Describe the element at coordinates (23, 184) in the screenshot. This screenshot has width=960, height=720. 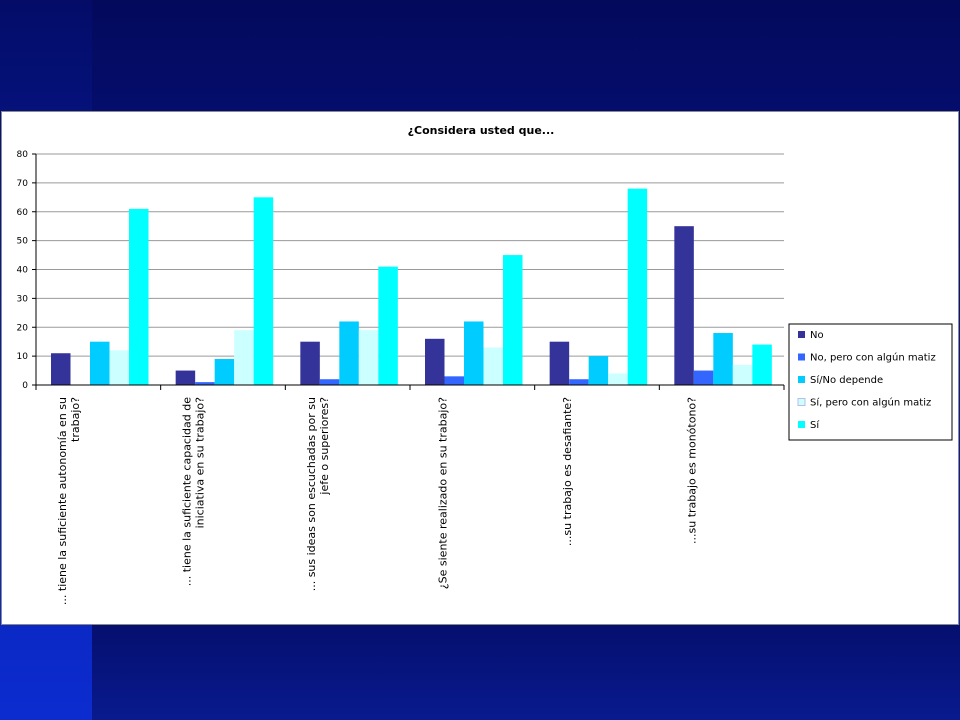
I see `y-tick-label: 70` at that location.